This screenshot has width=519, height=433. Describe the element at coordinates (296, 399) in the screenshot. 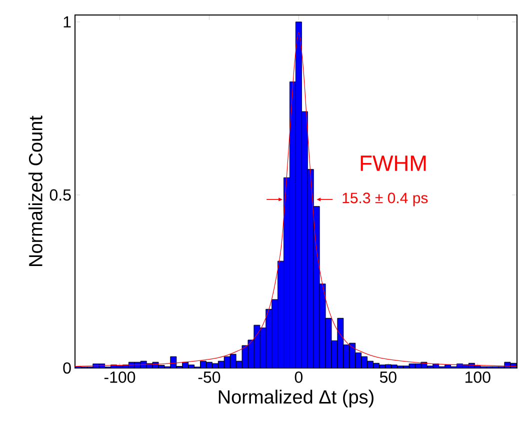

I see `x-axis-title: Normalized Δt (ps)` at that location.